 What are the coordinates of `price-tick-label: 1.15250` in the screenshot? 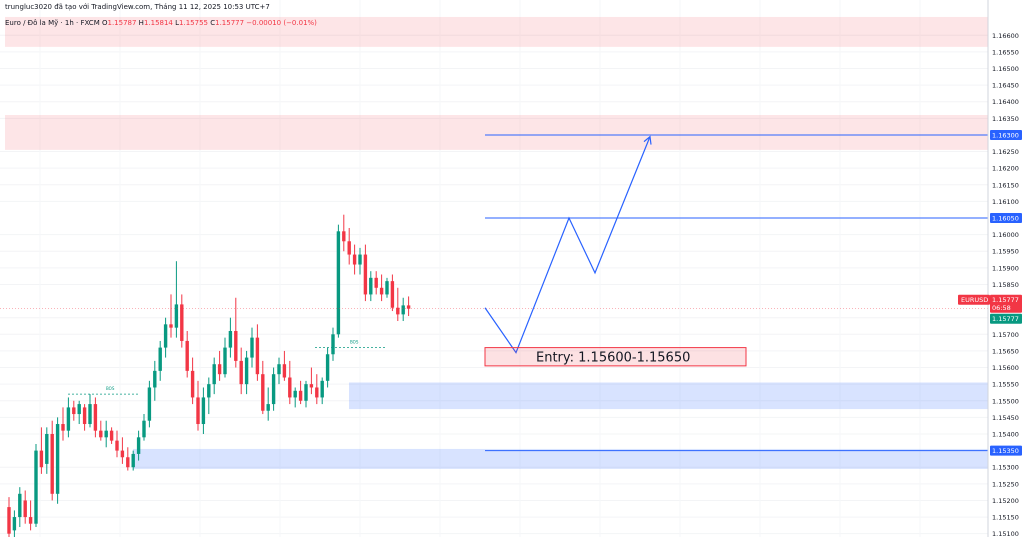 It's located at (1005, 484).